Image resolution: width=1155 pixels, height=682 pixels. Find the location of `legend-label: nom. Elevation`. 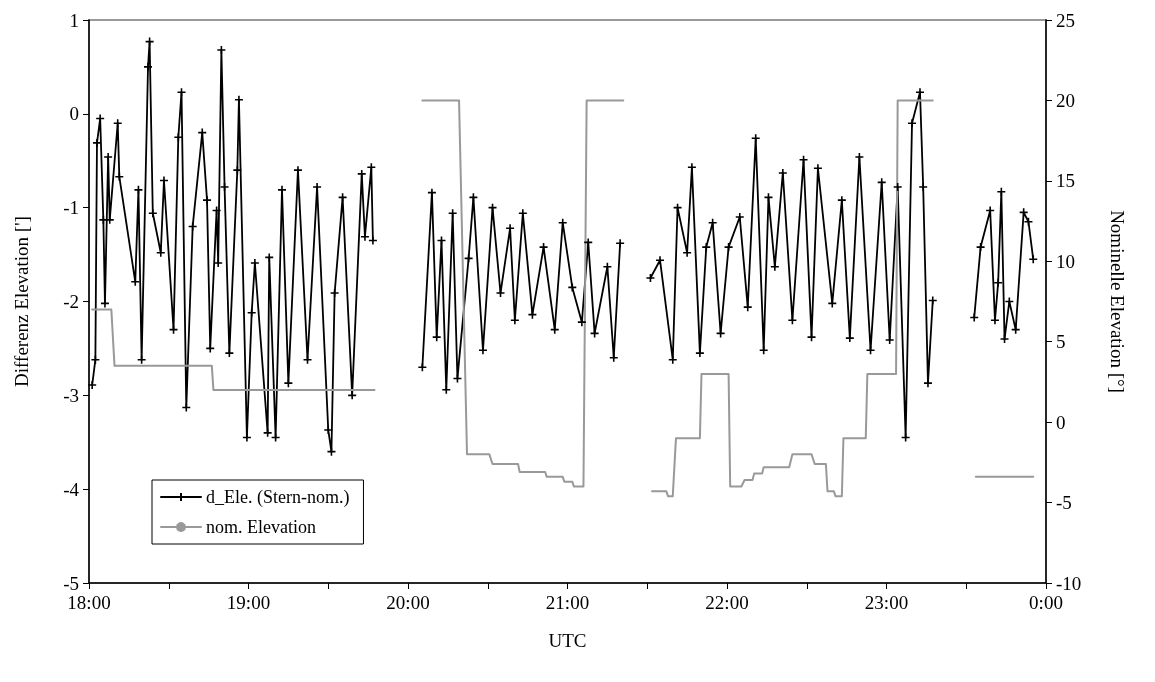

legend-label: nom. Elevation is located at coordinates (261, 527).